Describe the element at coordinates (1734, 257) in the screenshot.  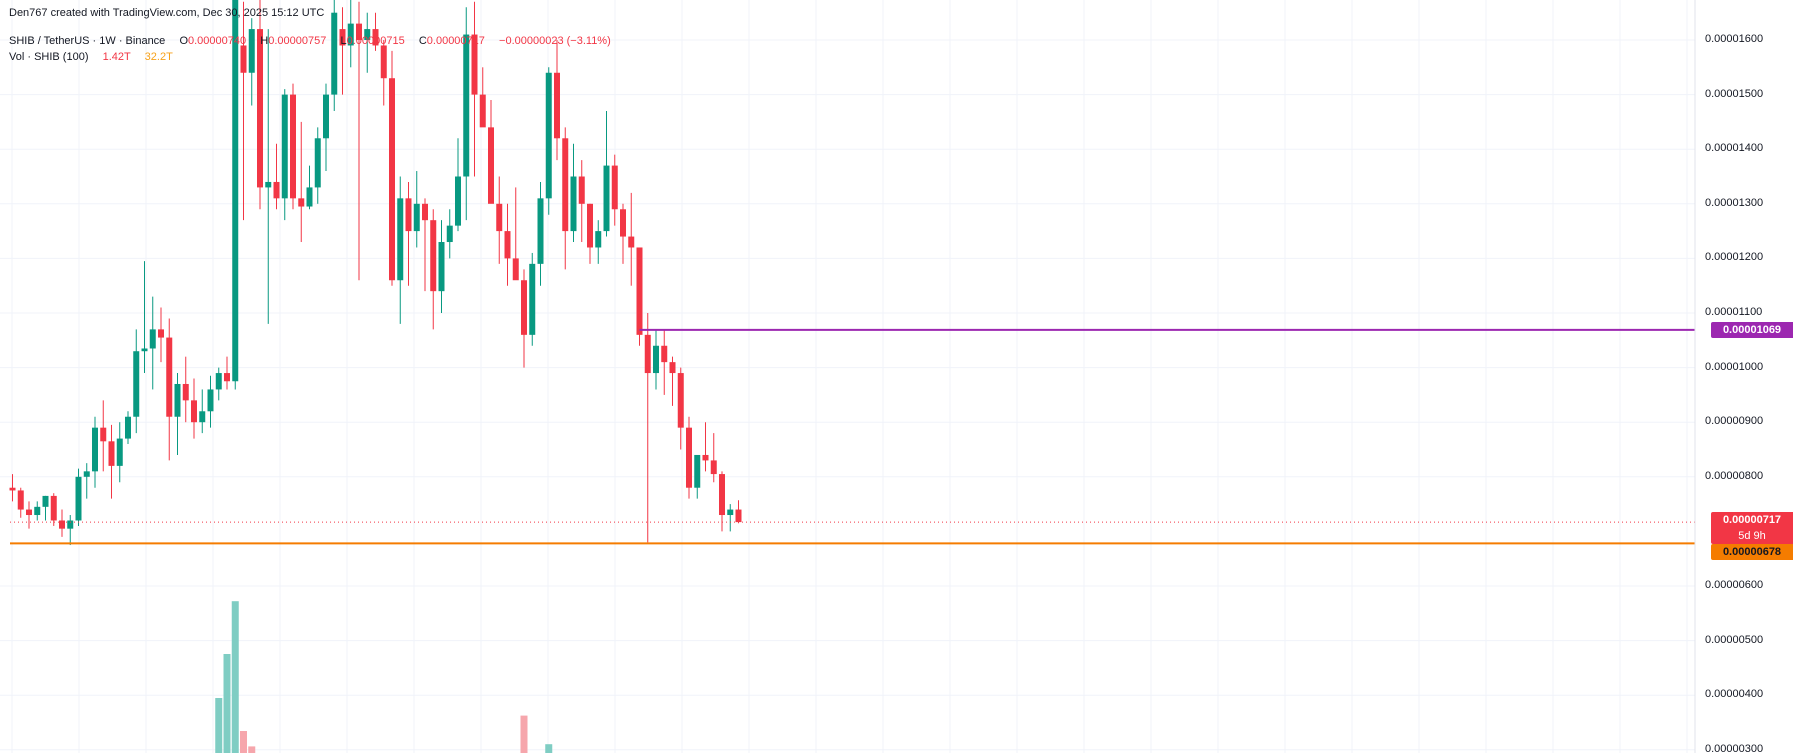
I see `price-tick-label: 0.00001200` at that location.